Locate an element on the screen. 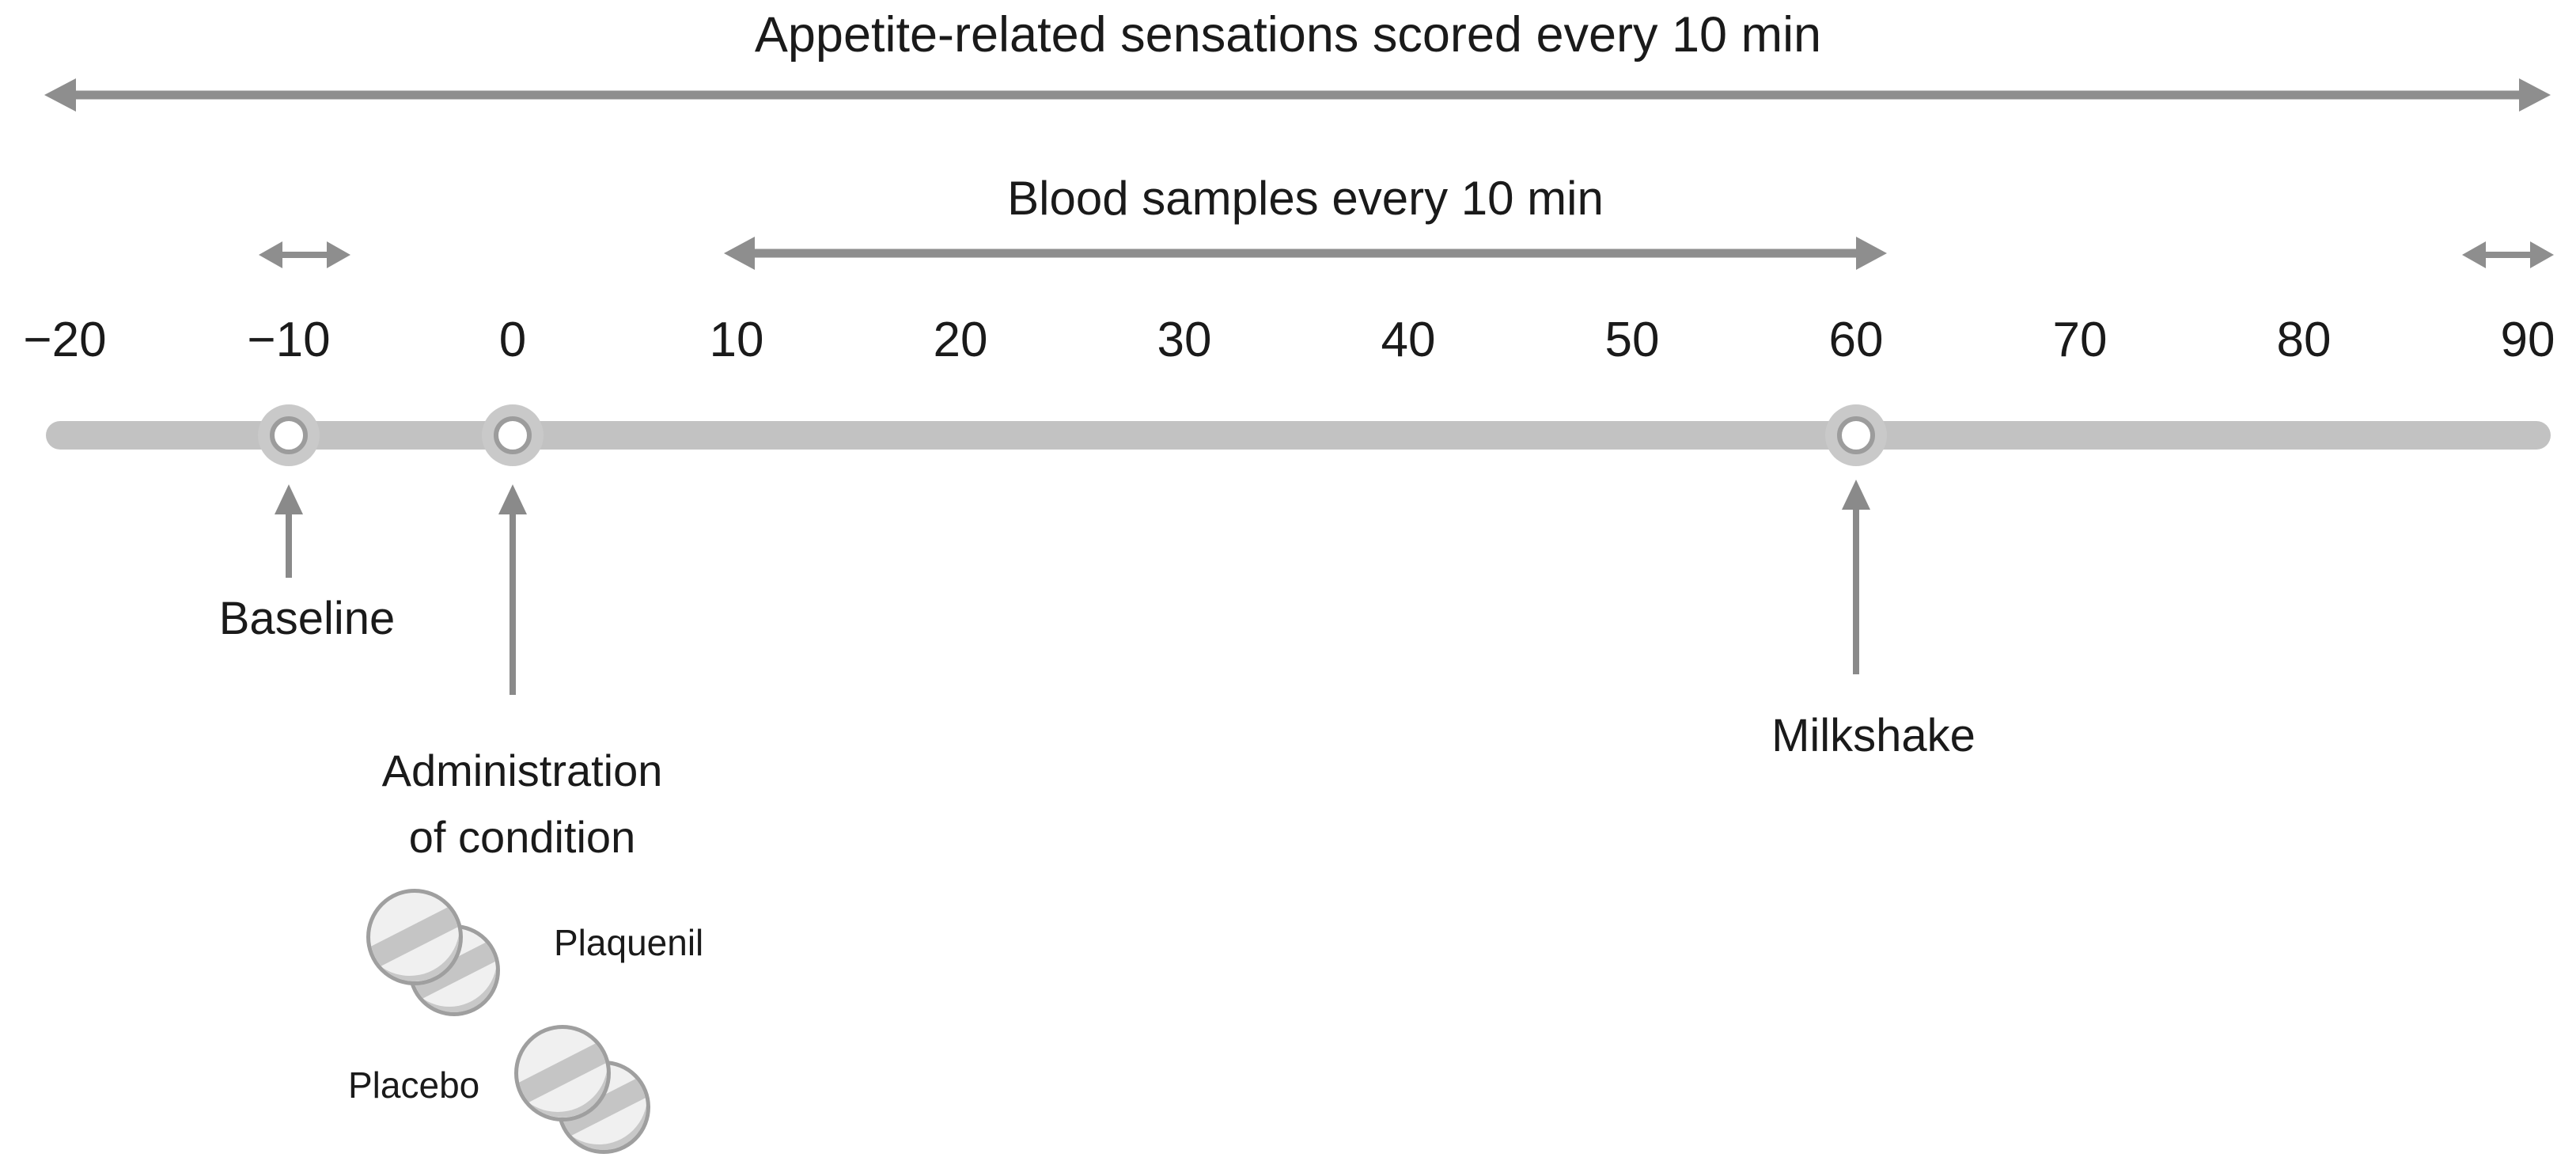 The image size is (2576, 1165). timeline-marker-baseline is located at coordinates (289, 435).